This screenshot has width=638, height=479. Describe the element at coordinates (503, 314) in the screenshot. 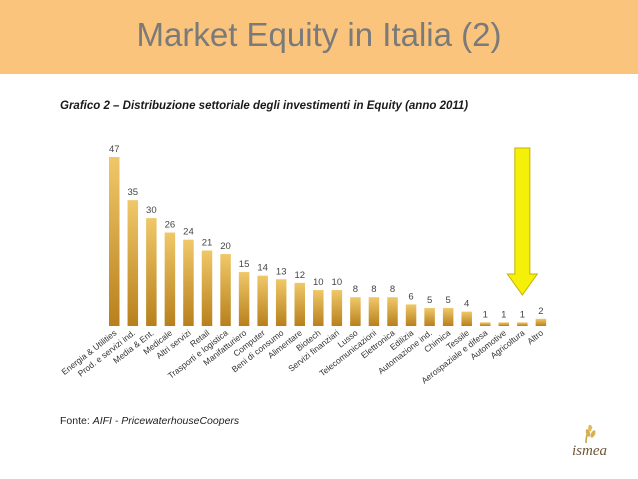

I see `value-label-21: 1` at that location.